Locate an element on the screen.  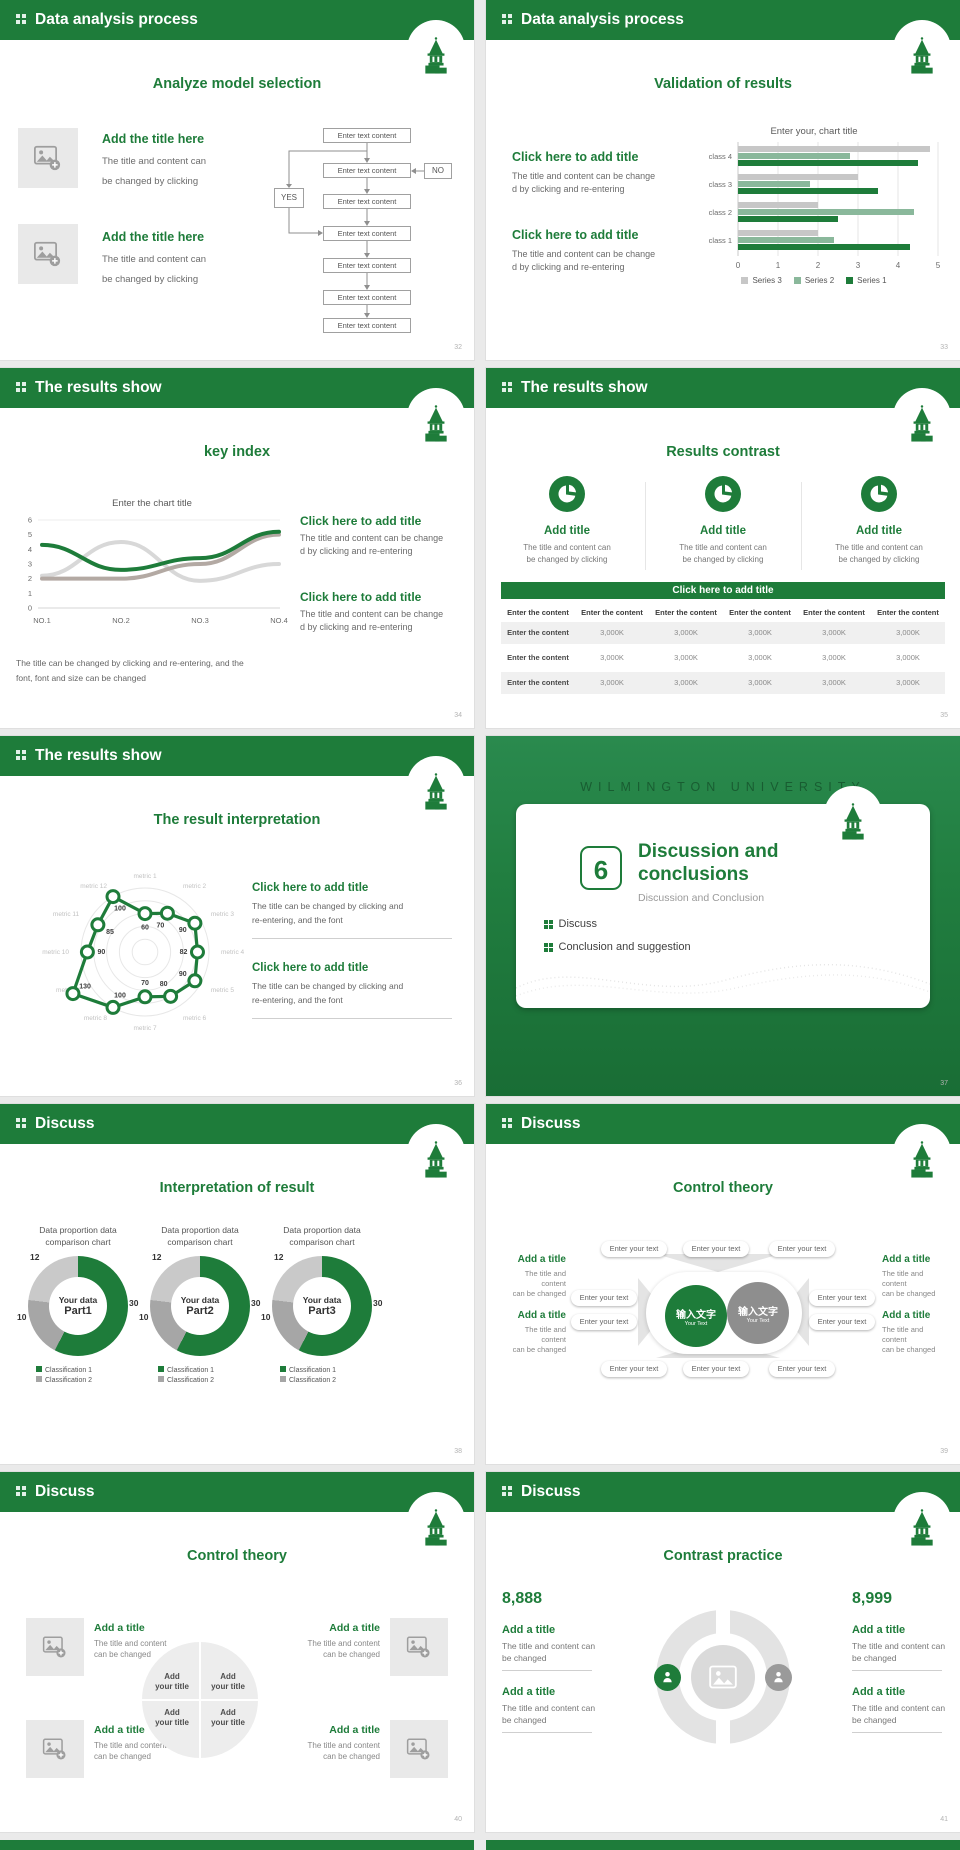
page-number: 34 is located at coordinates (458, 715).